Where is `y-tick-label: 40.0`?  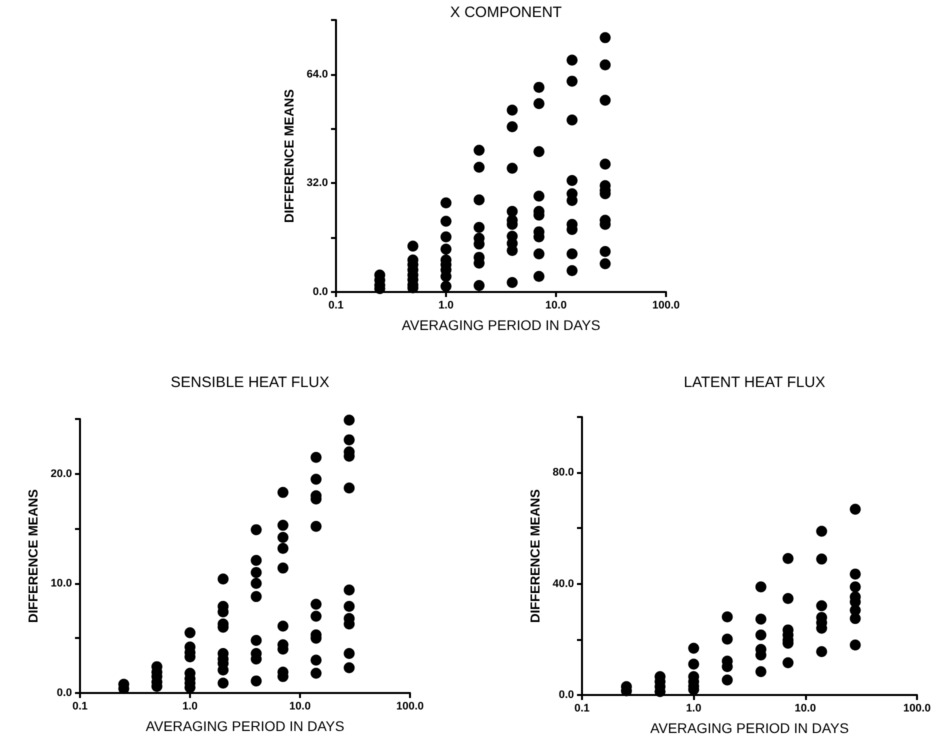
y-tick-label: 40.0 is located at coordinates (563, 584).